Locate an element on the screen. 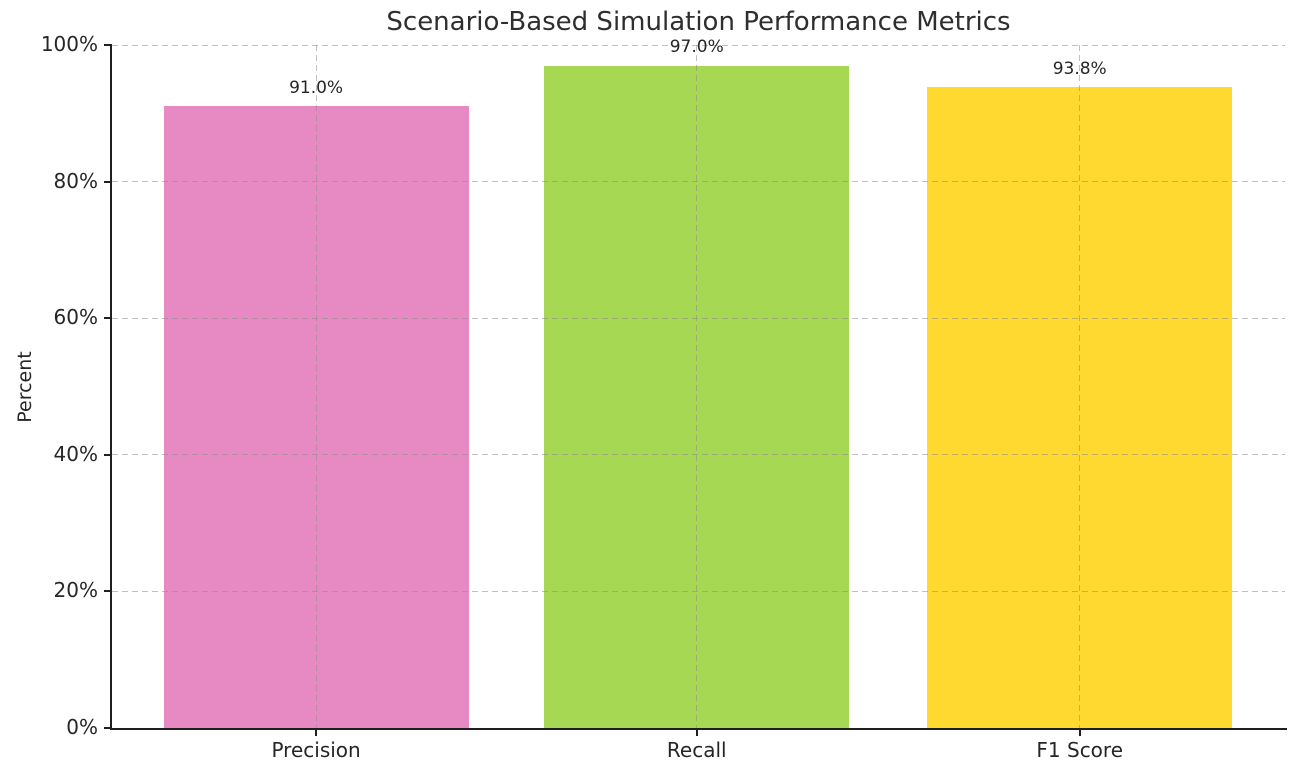 This screenshot has width=1292, height=770. x-axis-spine is located at coordinates (698, 729).